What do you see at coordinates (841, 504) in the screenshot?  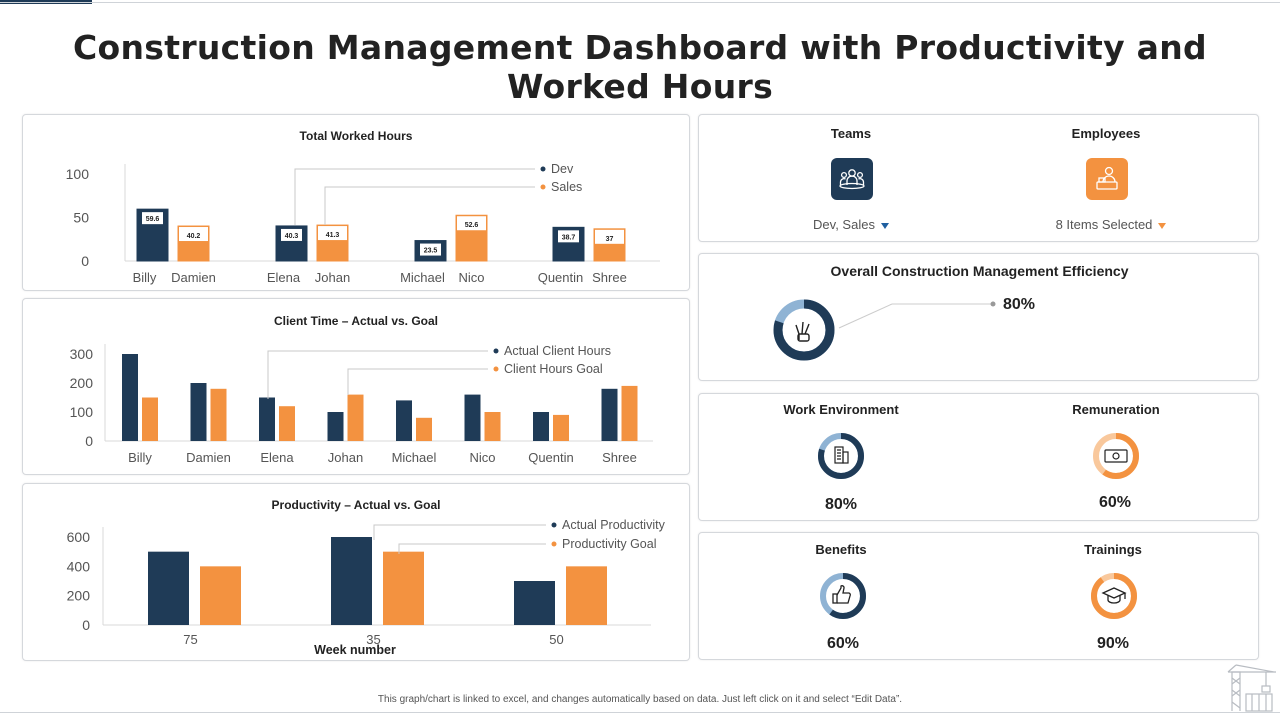 I see `work-environment-value: 80%` at bounding box center [841, 504].